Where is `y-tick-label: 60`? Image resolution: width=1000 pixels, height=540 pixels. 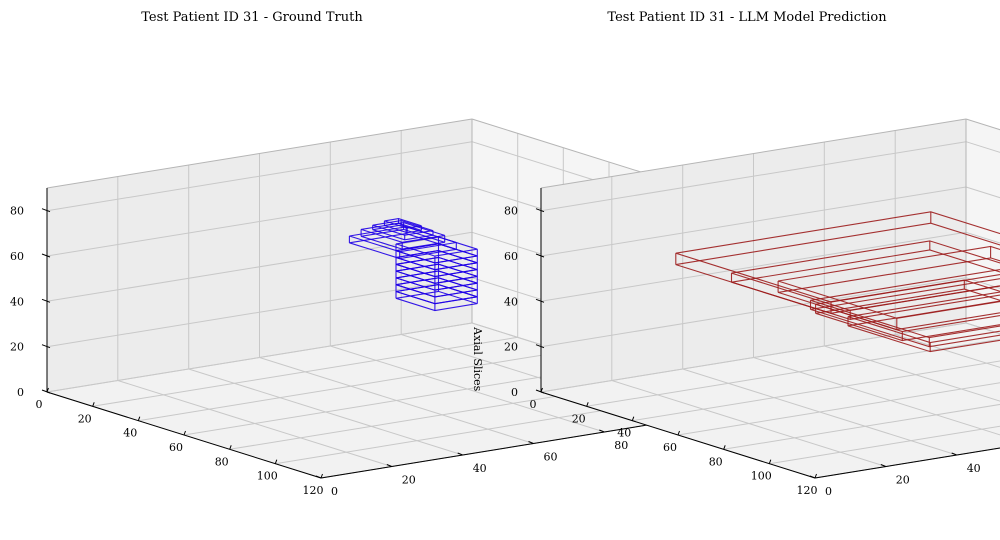
y-tick-label: 60 is located at coordinates (551, 457).